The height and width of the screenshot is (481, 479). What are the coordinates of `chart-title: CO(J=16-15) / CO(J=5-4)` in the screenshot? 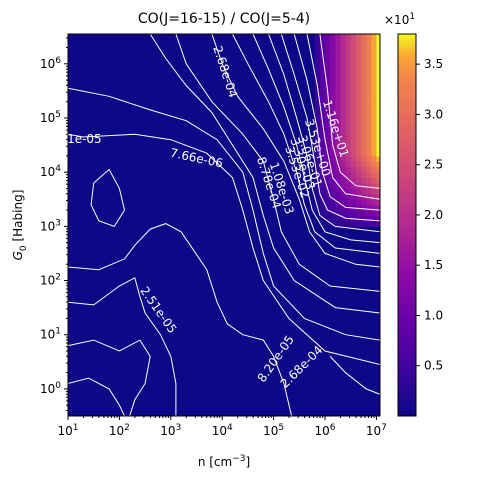 It's located at (224, 19).